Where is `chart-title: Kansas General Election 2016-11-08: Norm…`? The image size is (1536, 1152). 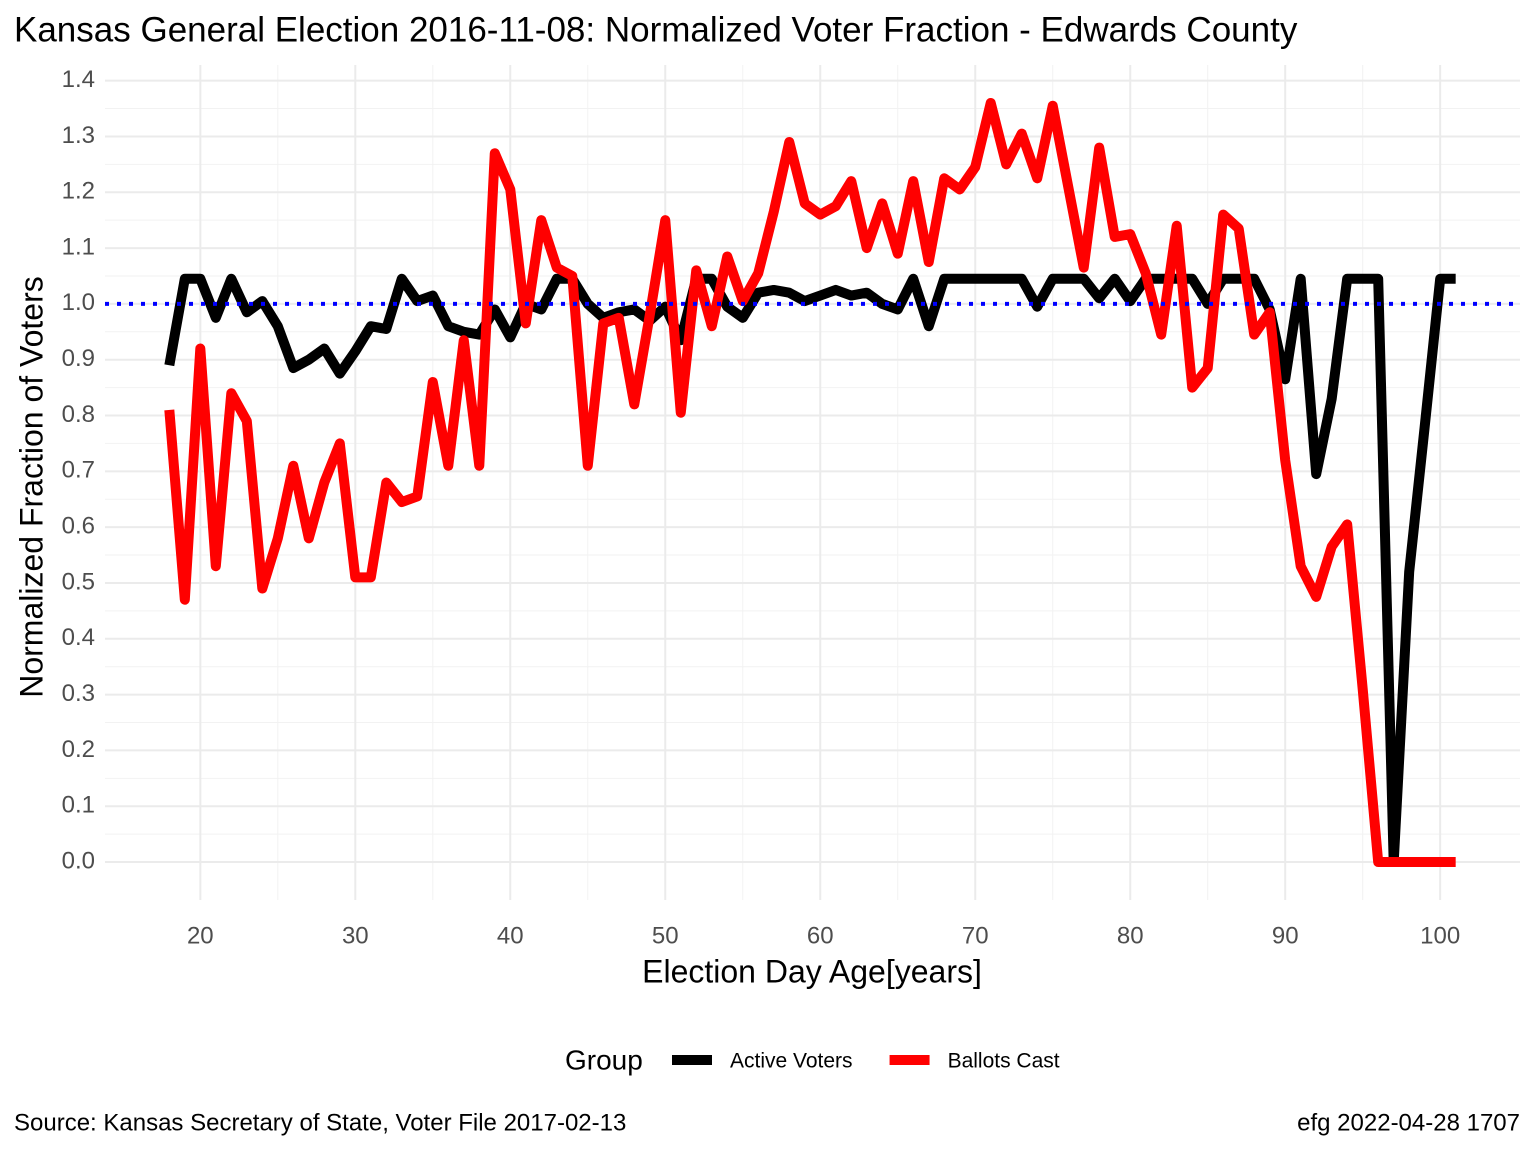
chart-title: Kansas General Election 2016-11-08: Norm… is located at coordinates (656, 29).